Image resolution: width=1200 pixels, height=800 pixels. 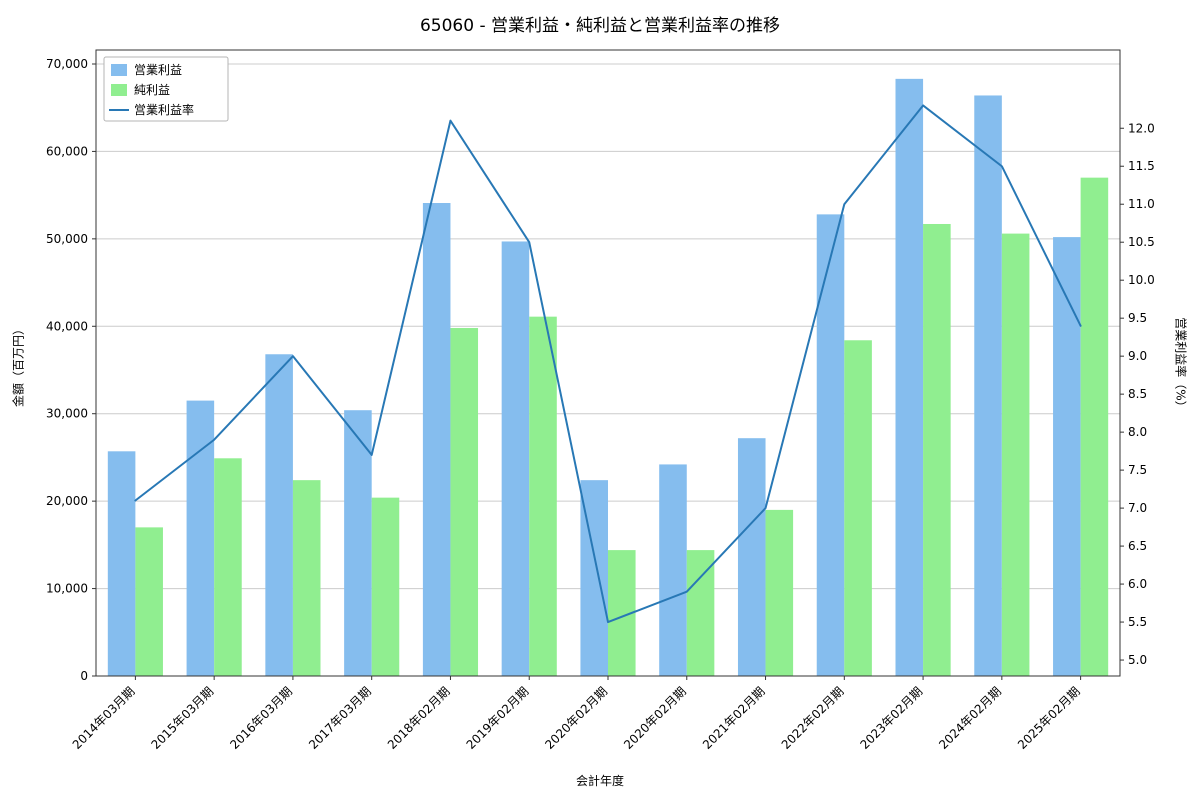 What do you see at coordinates (1141, 242) in the screenshot?
I see `y-tick-label-right: 10.5` at bounding box center [1141, 242].